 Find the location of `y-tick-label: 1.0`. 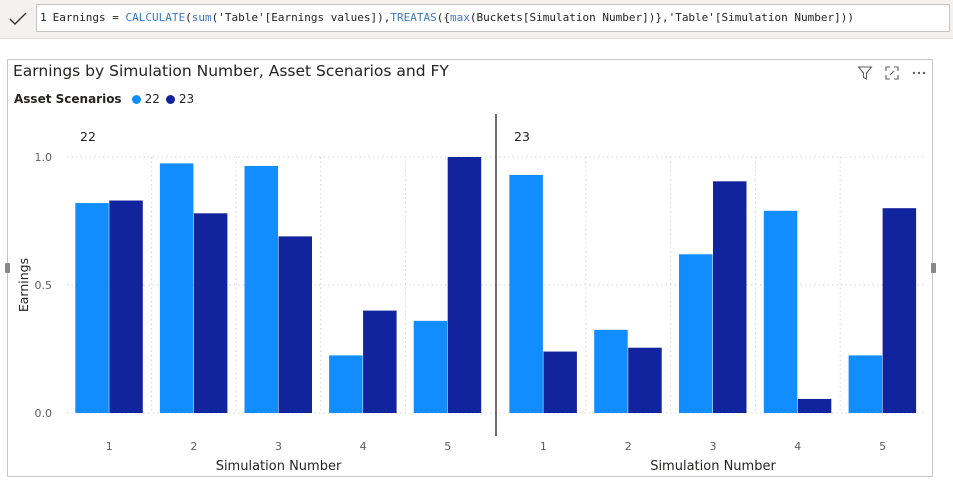

y-tick-label: 1.0 is located at coordinates (44, 157).